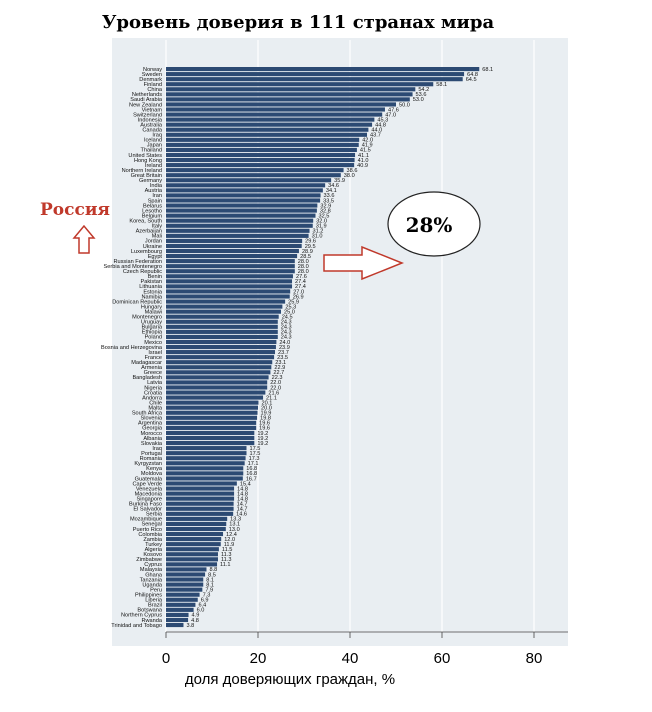 Image resolution: width=652 pixels, height=712 pixels. Describe the element at coordinates (382, 120) in the screenshot. I see `value-label: 45.3` at that location.